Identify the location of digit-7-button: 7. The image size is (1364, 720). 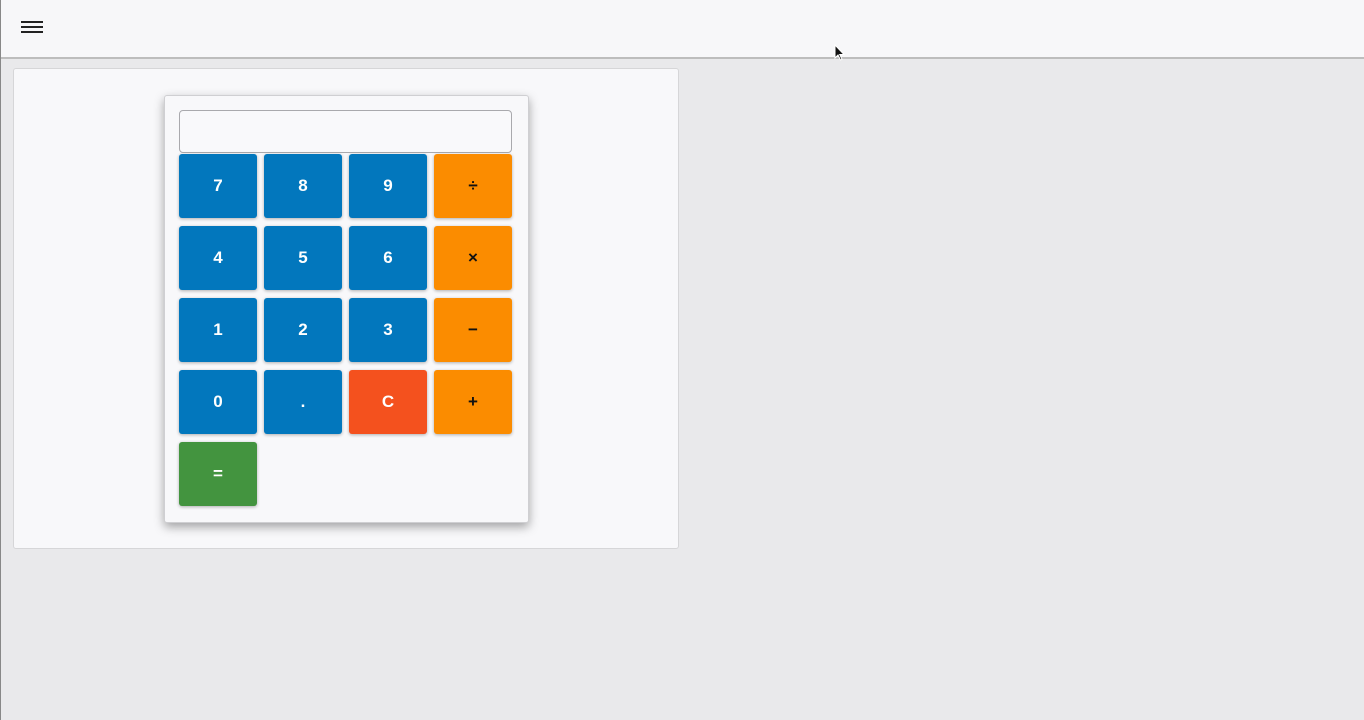
(218, 186).